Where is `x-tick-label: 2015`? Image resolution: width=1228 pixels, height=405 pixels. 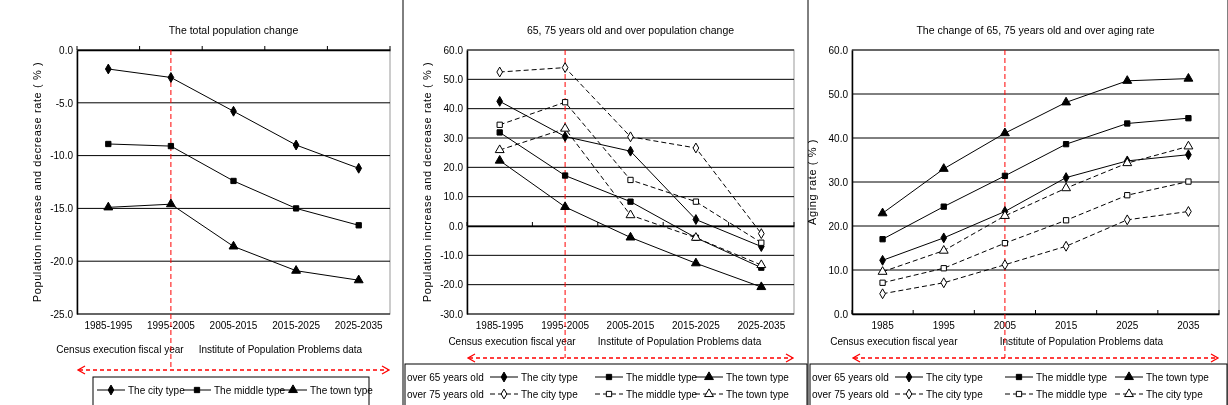 x-tick-label: 2015 is located at coordinates (1066, 326).